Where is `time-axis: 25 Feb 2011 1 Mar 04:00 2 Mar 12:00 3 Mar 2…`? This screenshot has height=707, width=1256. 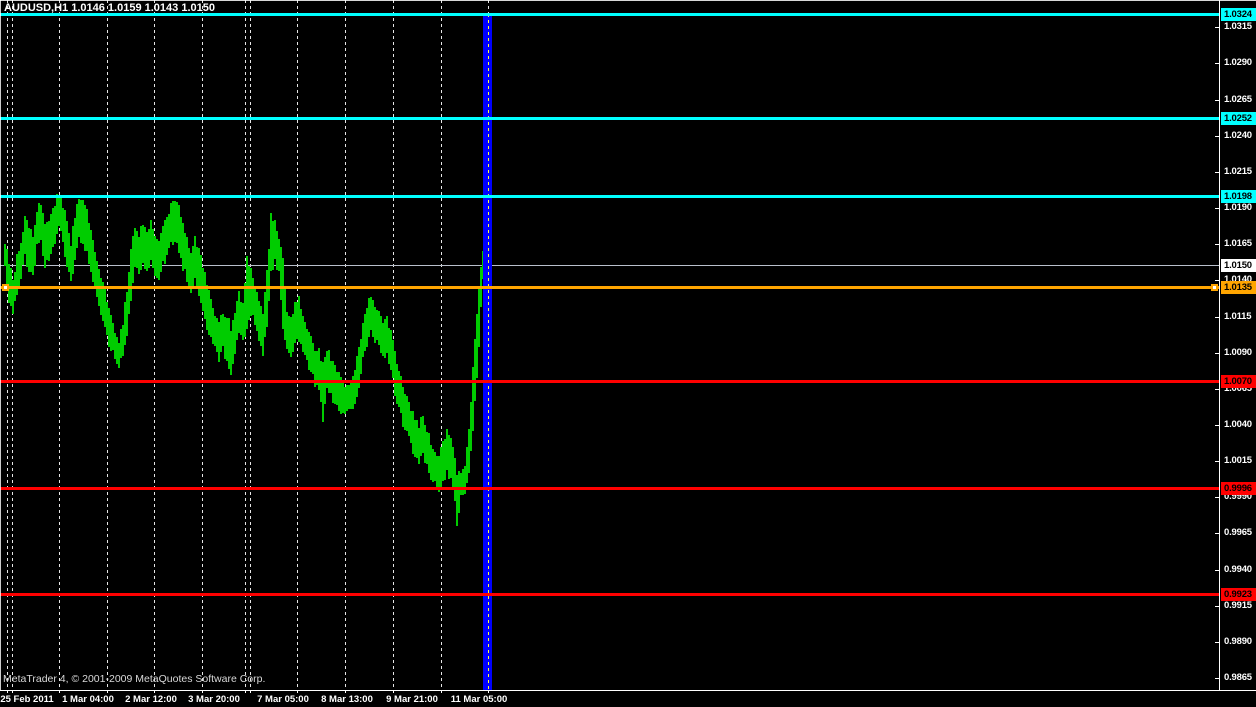 time-axis: 25 Feb 2011 1 Mar 04:00 2 Mar 12:00 3 Mar 2… is located at coordinates (628, 698).